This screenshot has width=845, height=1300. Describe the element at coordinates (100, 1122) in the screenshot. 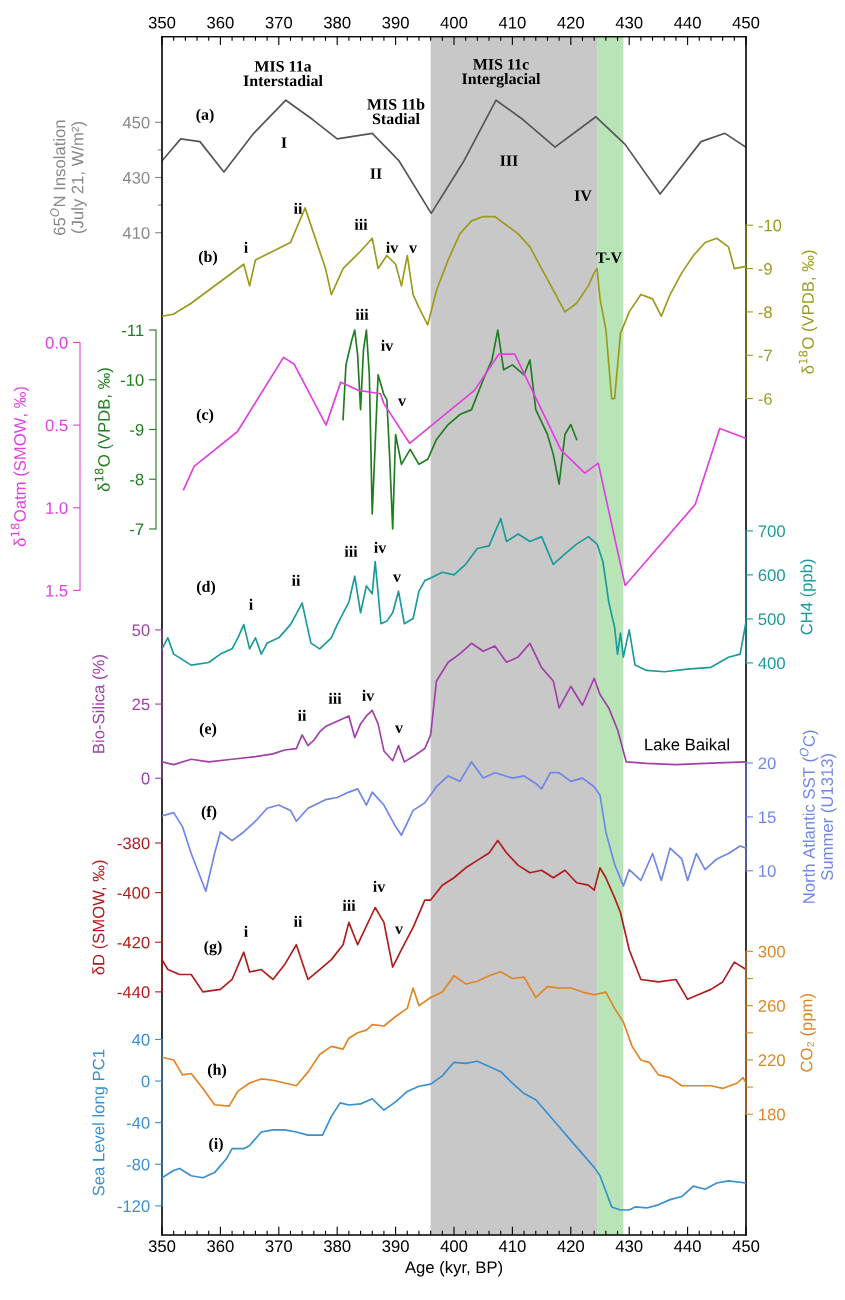

I see `y-axis-title: Sea Level long PC1` at that location.